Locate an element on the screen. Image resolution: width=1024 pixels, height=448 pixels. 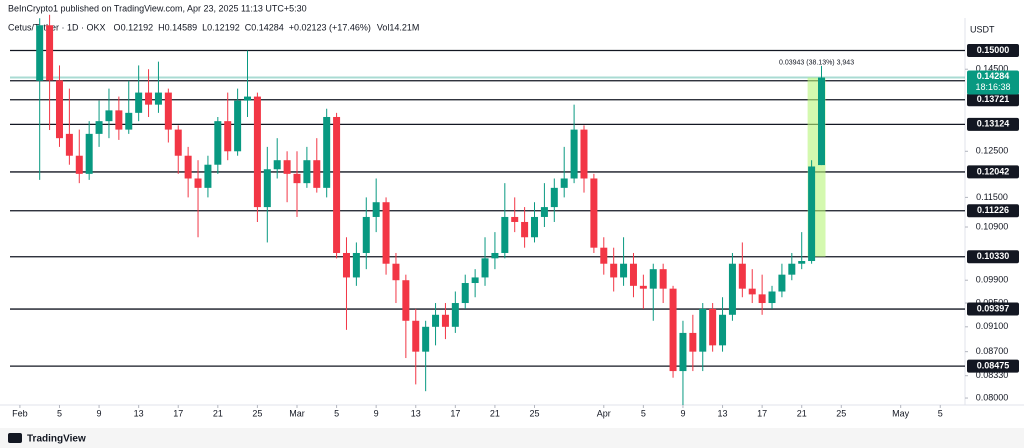
footer is located at coordinates (512, 438).